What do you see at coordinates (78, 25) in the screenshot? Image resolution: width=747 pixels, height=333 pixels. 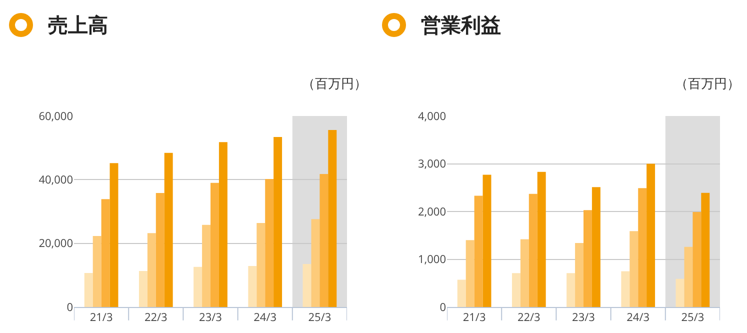 I see `chart-title: 売上高` at bounding box center [78, 25].